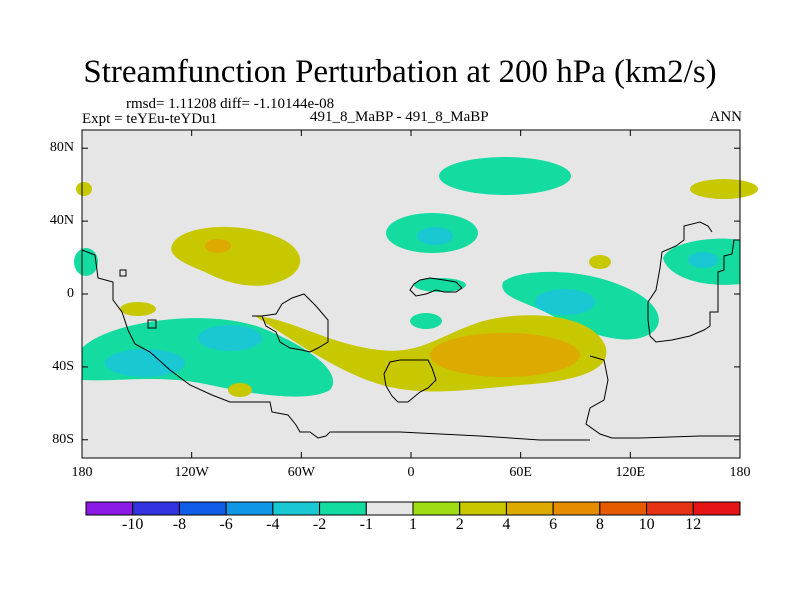  Describe the element at coordinates (413, 524) in the screenshot. I see `colorbar-label: 1` at that location.